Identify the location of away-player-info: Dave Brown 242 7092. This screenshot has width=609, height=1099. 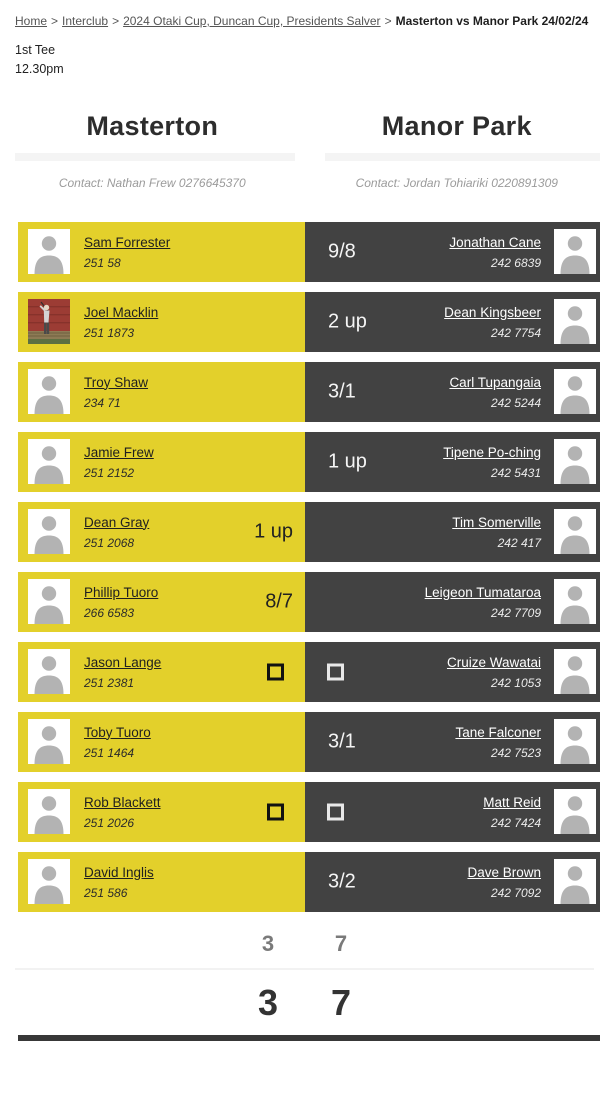
(504, 882).